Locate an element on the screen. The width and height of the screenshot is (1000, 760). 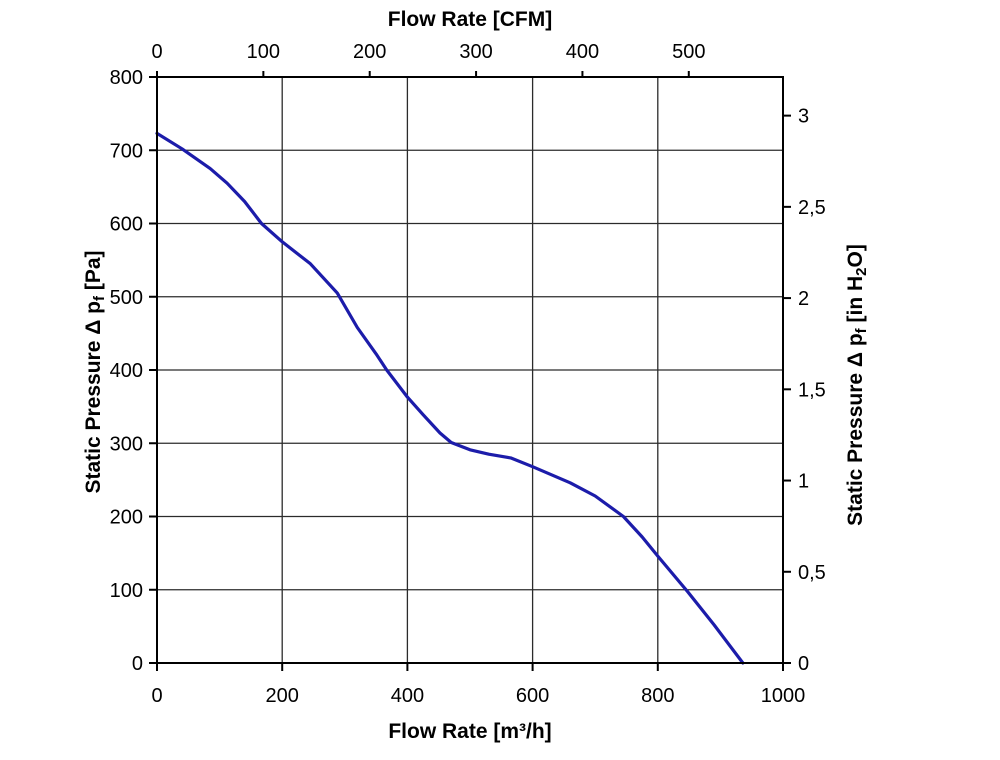
left-axis-ticks: 0 100 200 300 400 500 600 700 800 is located at coordinates (133, 371).